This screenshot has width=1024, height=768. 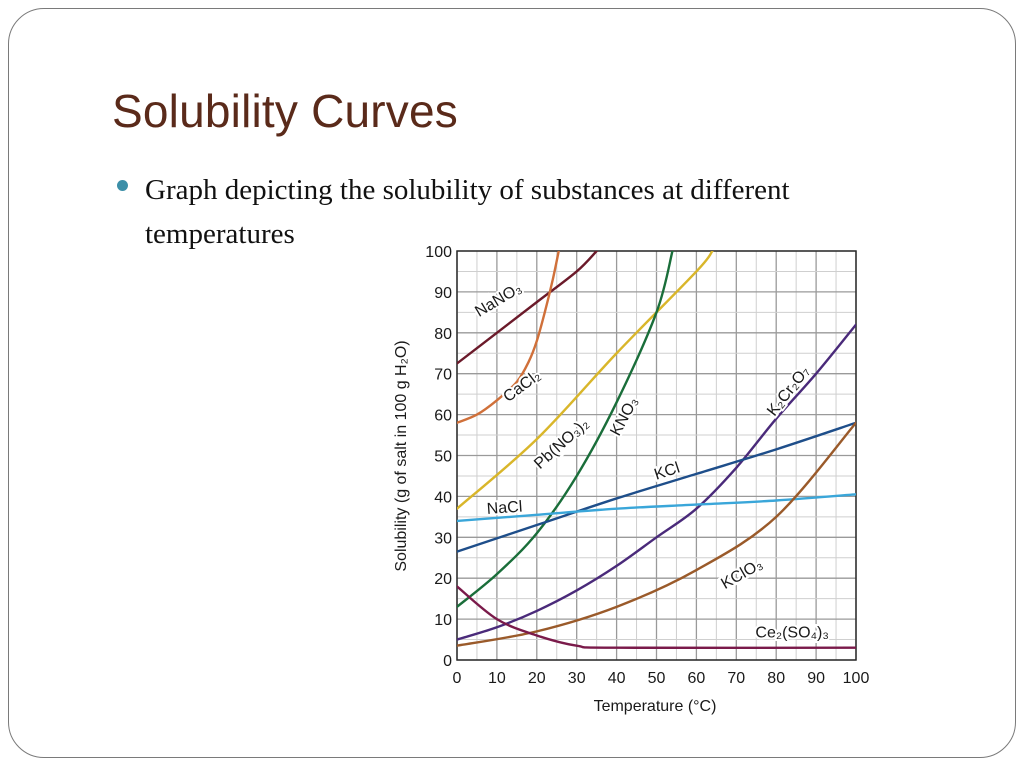 What do you see at coordinates (447, 661) in the screenshot?
I see `y-tick-label: 0` at bounding box center [447, 661].